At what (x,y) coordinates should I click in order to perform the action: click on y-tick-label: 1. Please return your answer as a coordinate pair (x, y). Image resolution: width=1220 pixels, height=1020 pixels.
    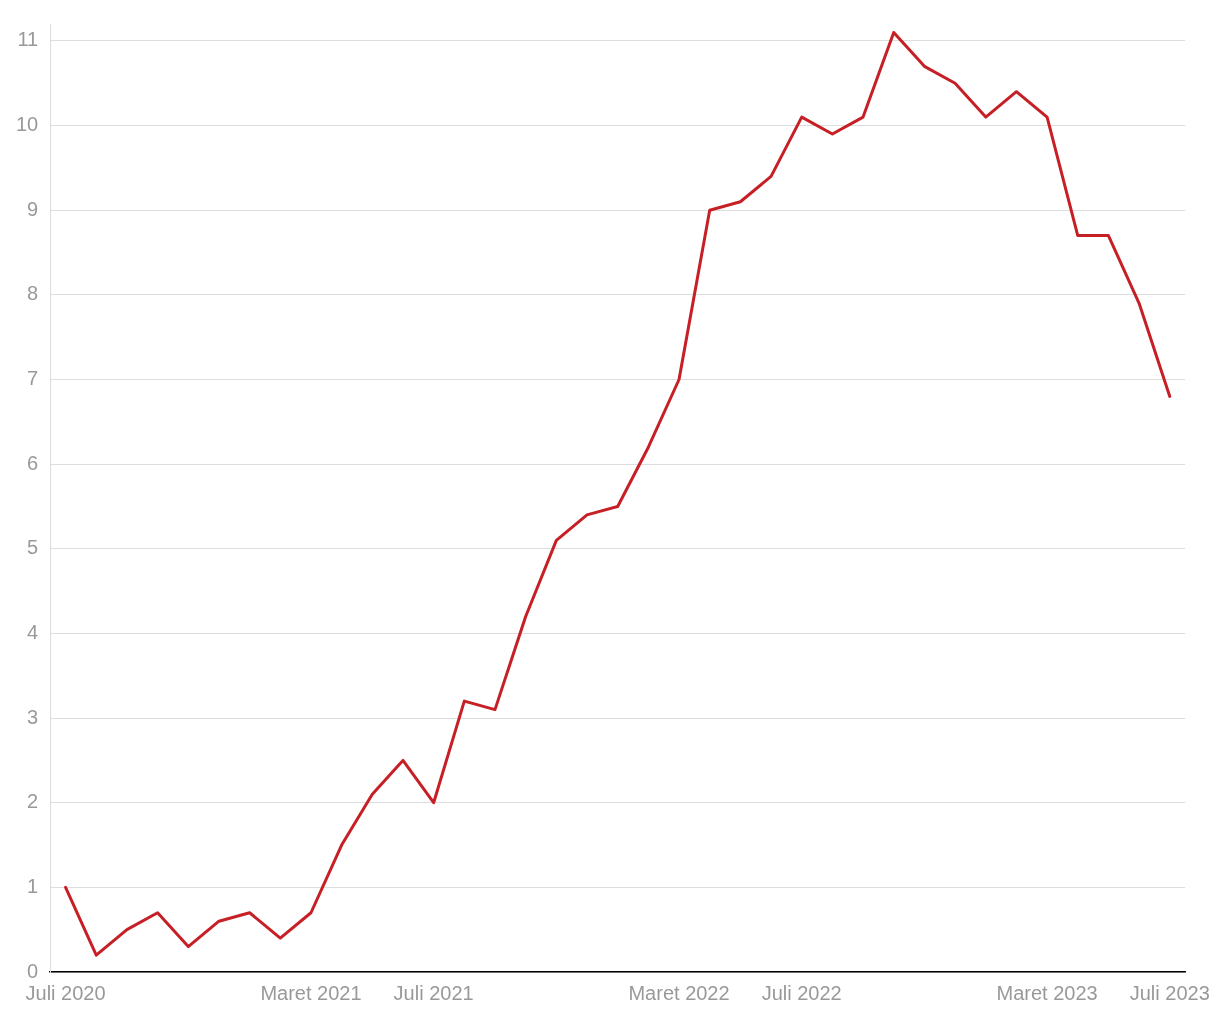
    Looking at the image, I should click on (33, 885).